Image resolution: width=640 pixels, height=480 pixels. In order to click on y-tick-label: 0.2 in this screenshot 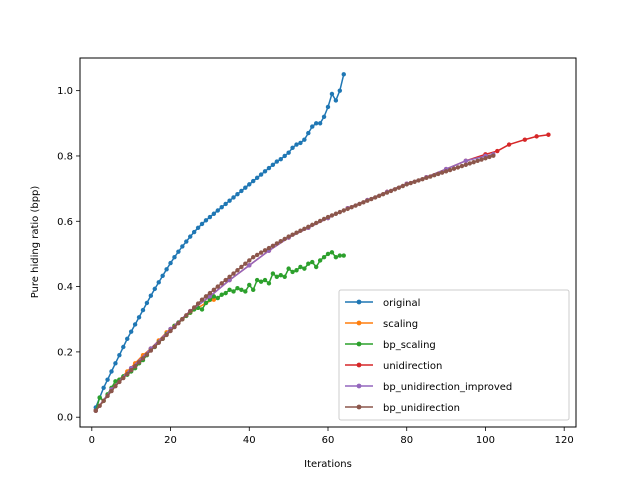, I will do `click(65, 352)`.